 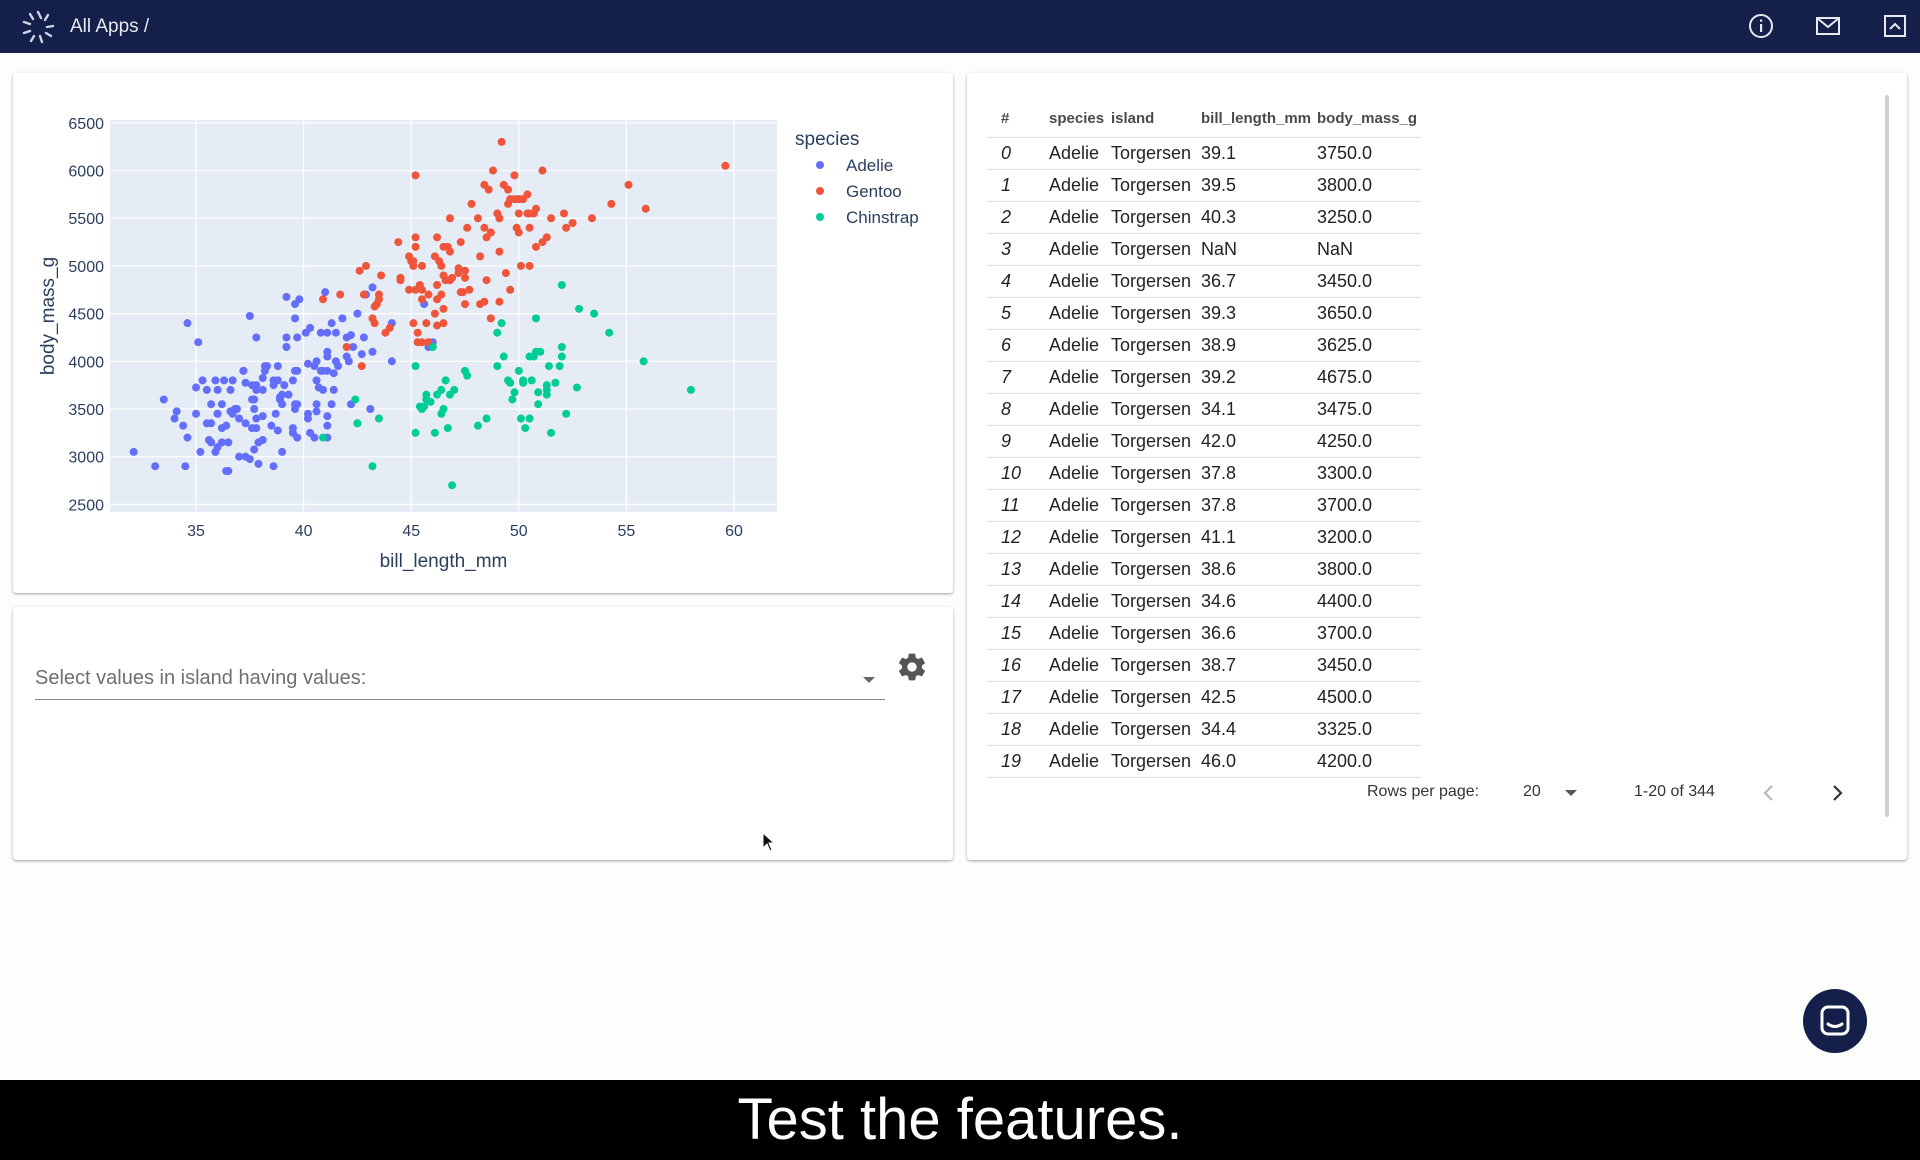 I want to click on chevron-right-icon, so click(x=1837, y=793).